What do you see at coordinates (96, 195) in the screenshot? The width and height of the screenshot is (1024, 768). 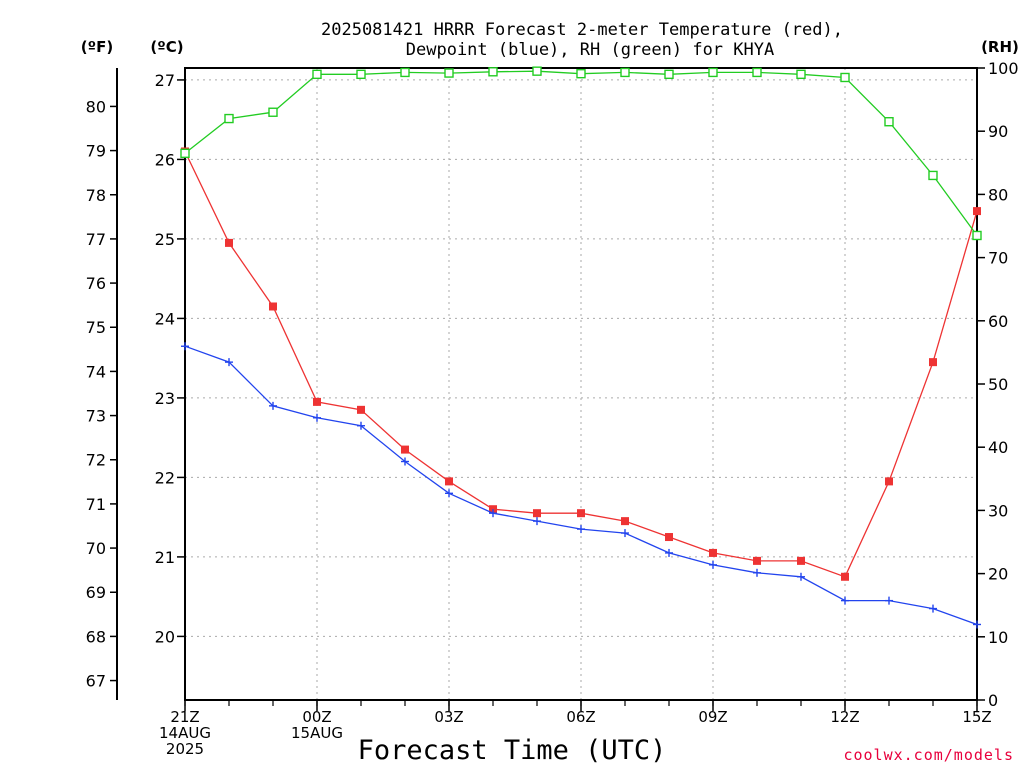 I see `fahrenheit-tick-label: 78` at bounding box center [96, 195].